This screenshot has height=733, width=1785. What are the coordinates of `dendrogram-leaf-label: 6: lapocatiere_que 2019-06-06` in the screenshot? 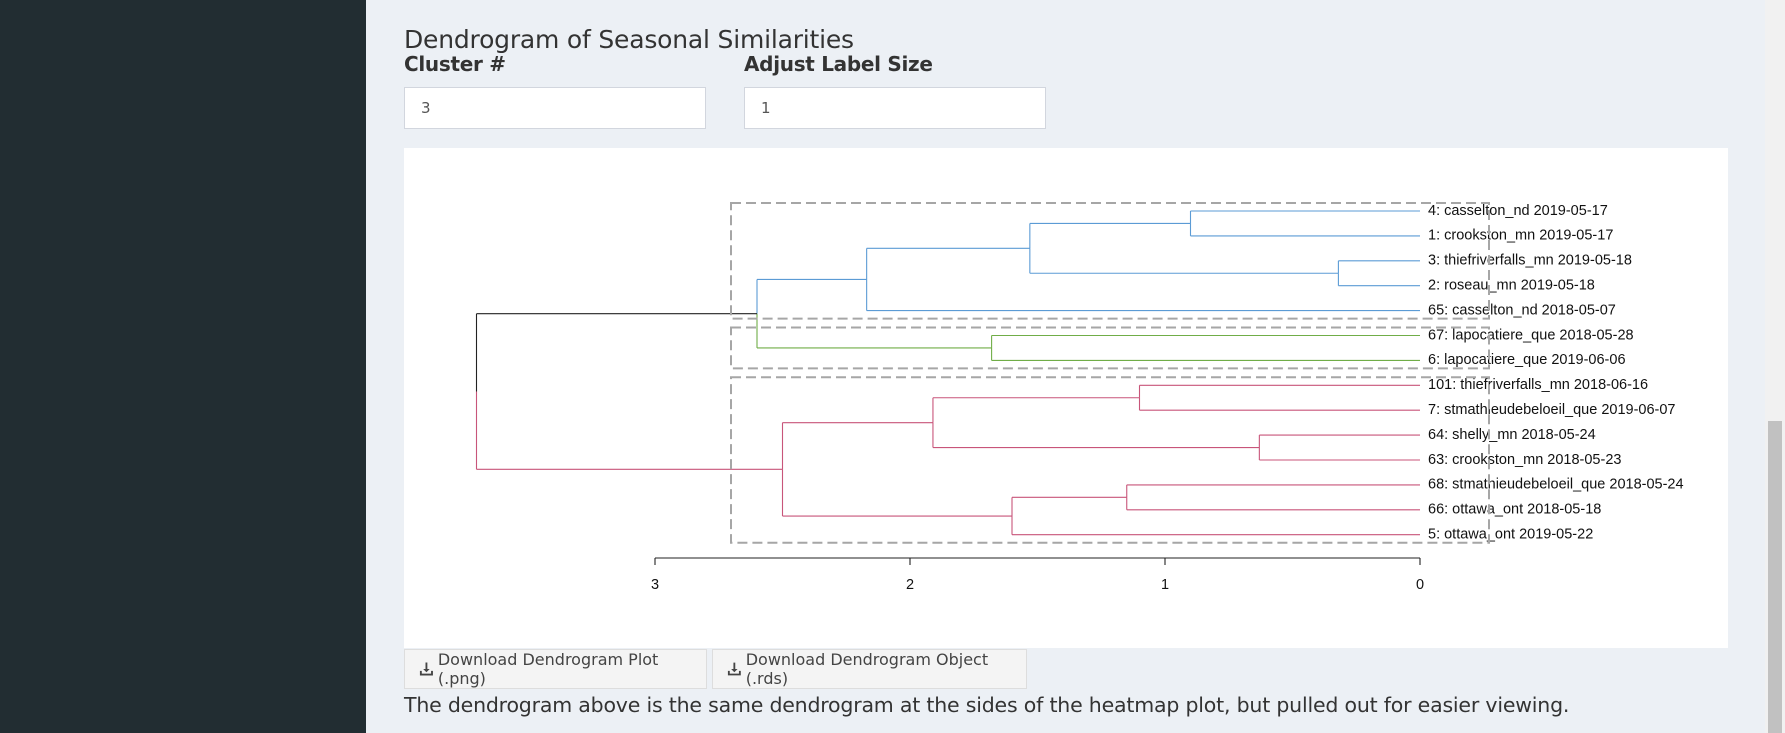 It's located at (1527, 360).